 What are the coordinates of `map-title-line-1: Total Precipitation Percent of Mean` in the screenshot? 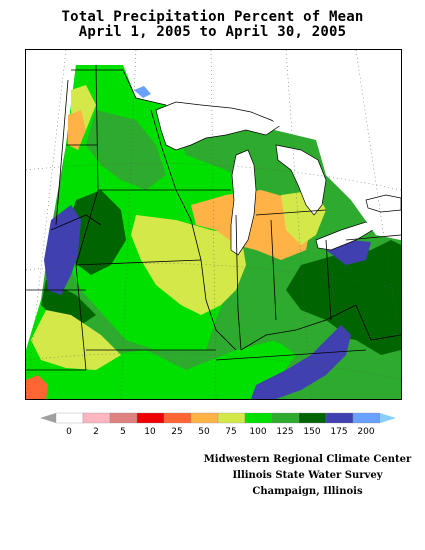 It's located at (212, 17).